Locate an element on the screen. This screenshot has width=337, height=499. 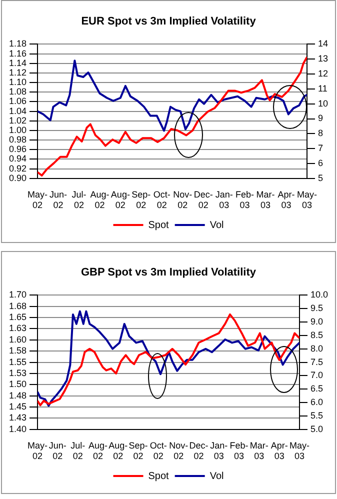
y2-tick-label: 8.5 is located at coordinates (316, 335).